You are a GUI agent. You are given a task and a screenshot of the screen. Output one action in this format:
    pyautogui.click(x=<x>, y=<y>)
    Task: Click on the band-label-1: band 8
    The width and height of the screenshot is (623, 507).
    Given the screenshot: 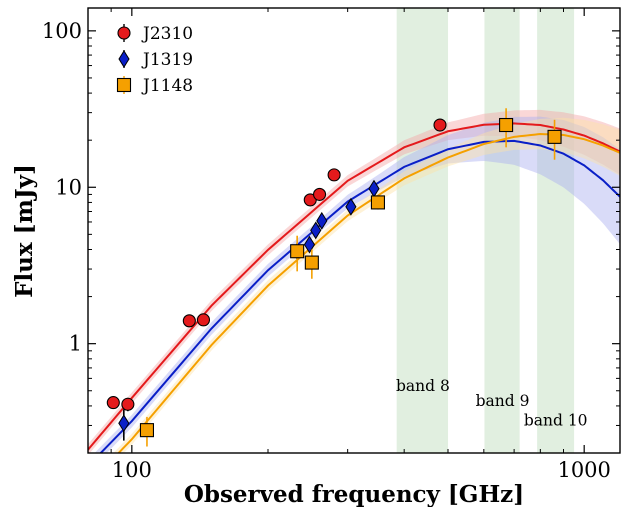 What is the action you would take?
    pyautogui.click(x=423, y=386)
    